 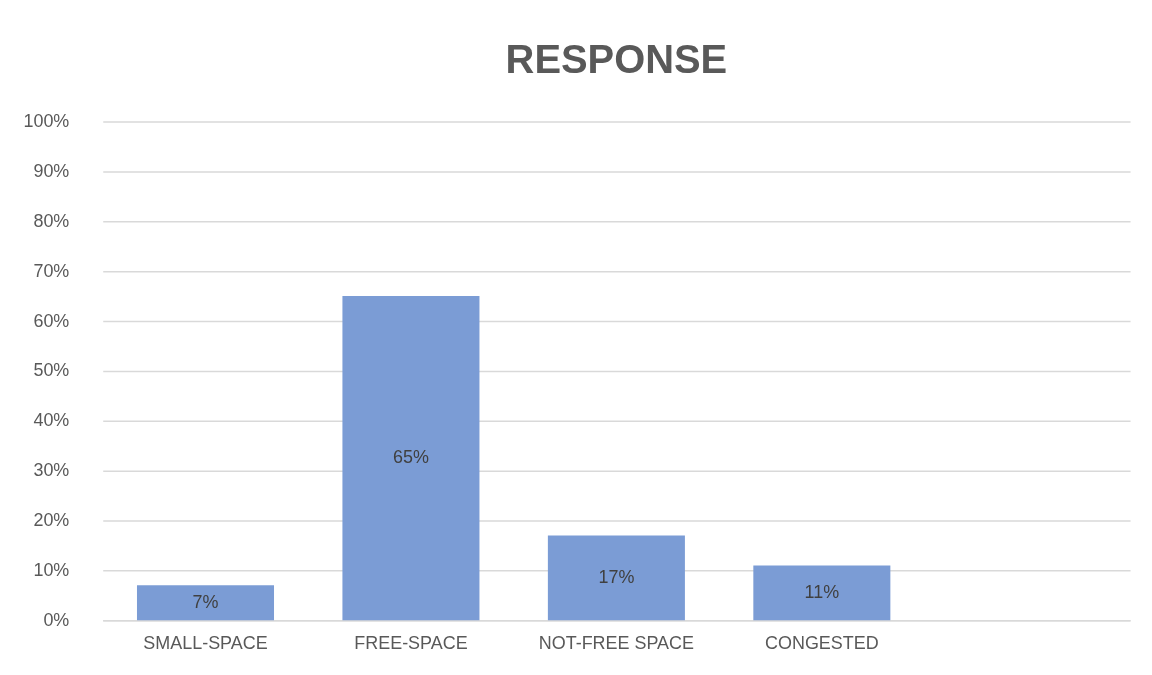 I want to click on y-tick-label: 60%, so click(x=51, y=320).